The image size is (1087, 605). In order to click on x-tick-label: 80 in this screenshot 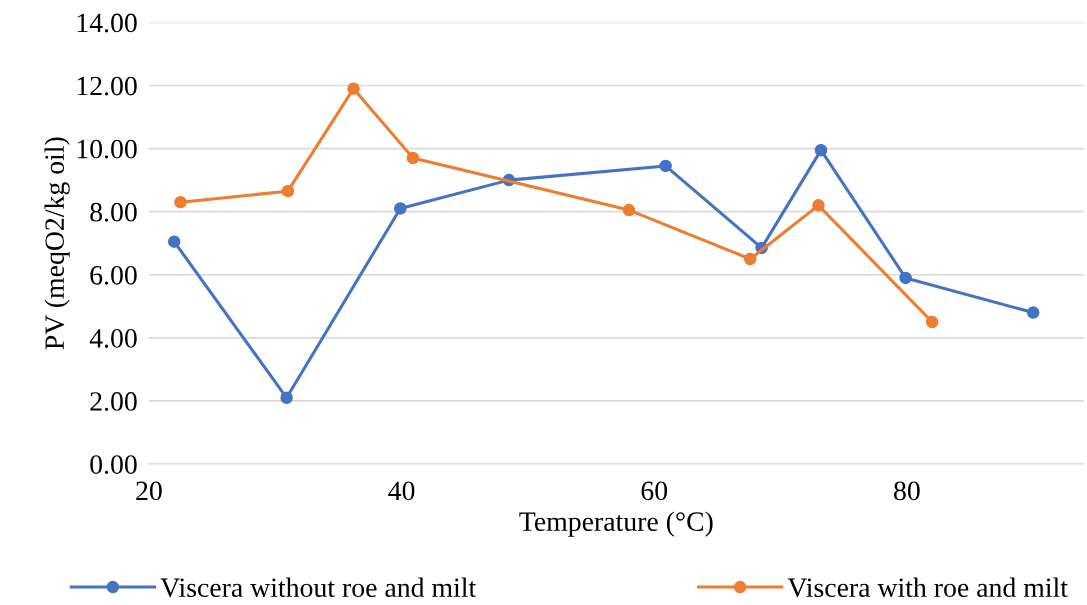, I will do `click(907, 491)`.